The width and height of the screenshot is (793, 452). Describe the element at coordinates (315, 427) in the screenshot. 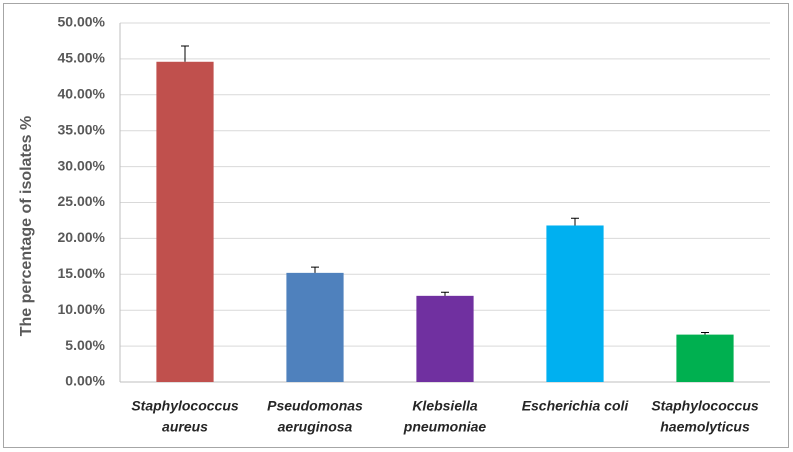

I see `x-tick-label: aeruginosa` at that location.